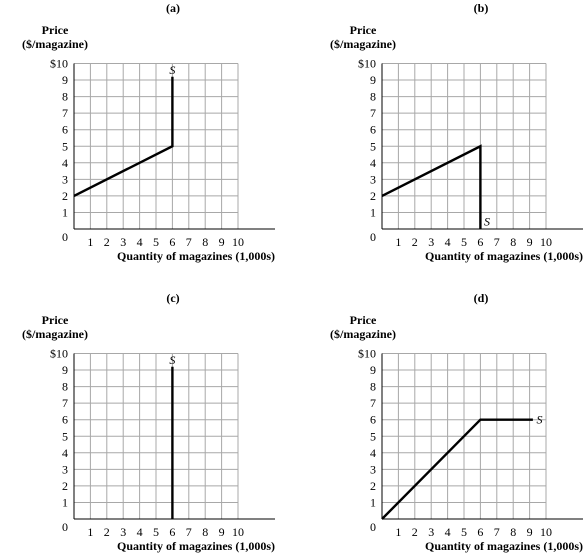  Describe the element at coordinates (481, 298) in the screenshot. I see `panel-label: (d)` at that location.